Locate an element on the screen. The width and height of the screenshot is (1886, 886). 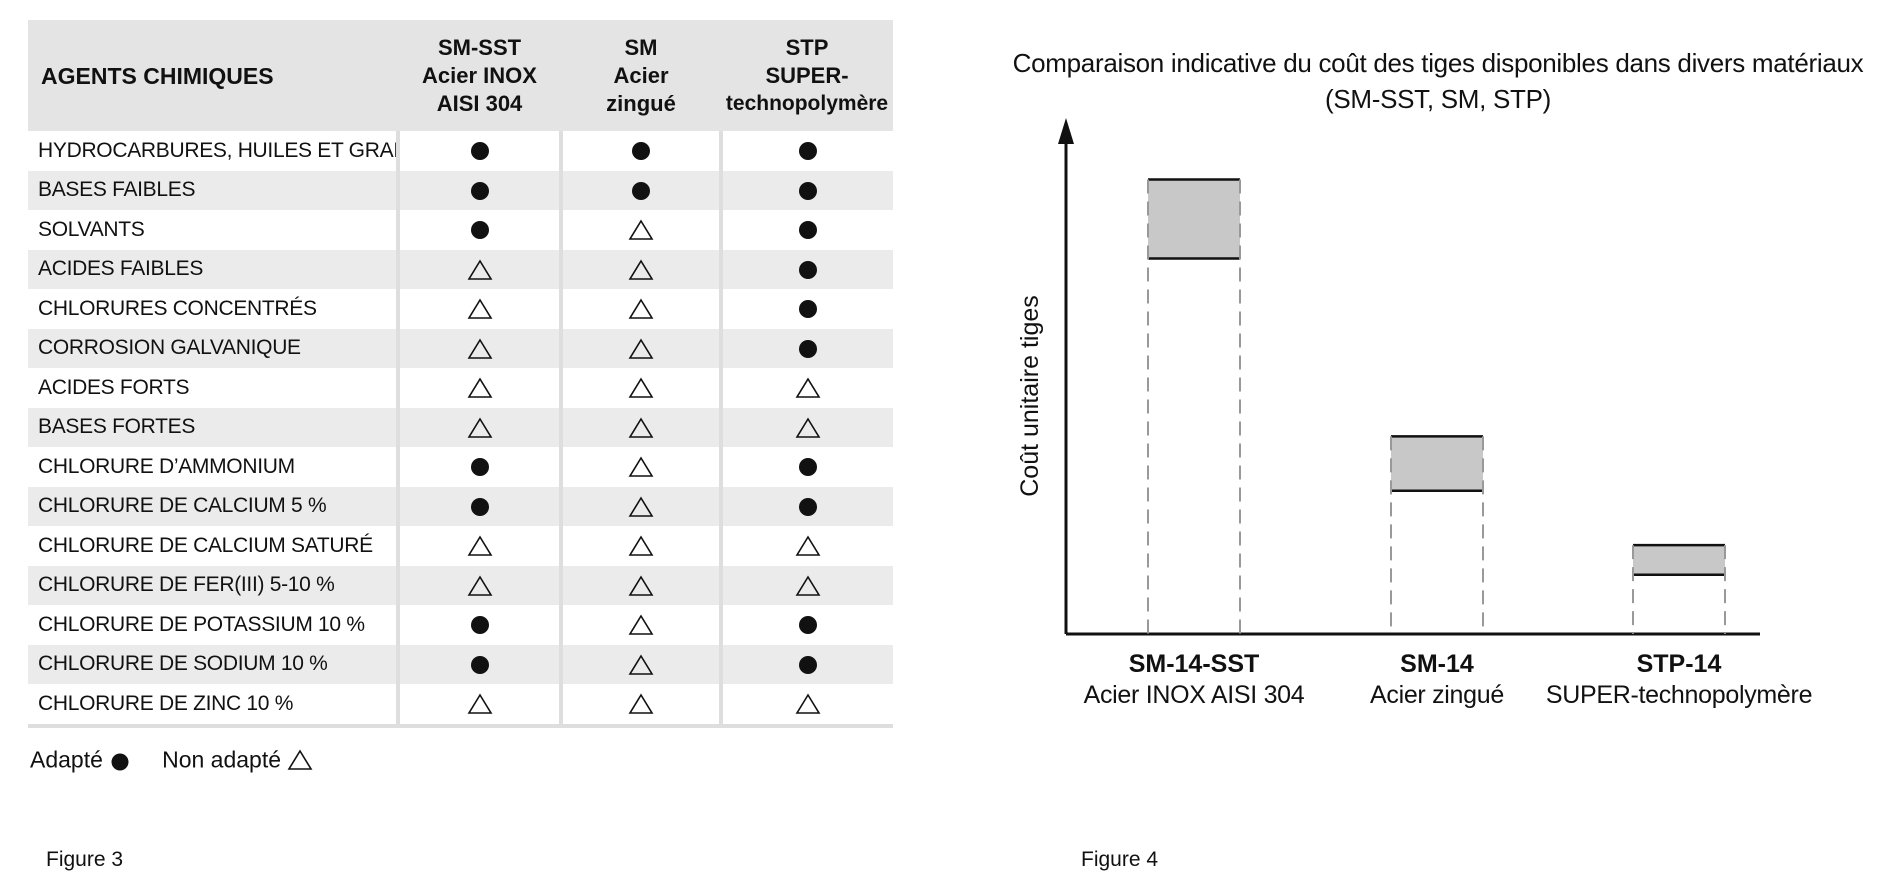
header-agents: AGENTS CHIMIQUES is located at coordinates (213, 75).